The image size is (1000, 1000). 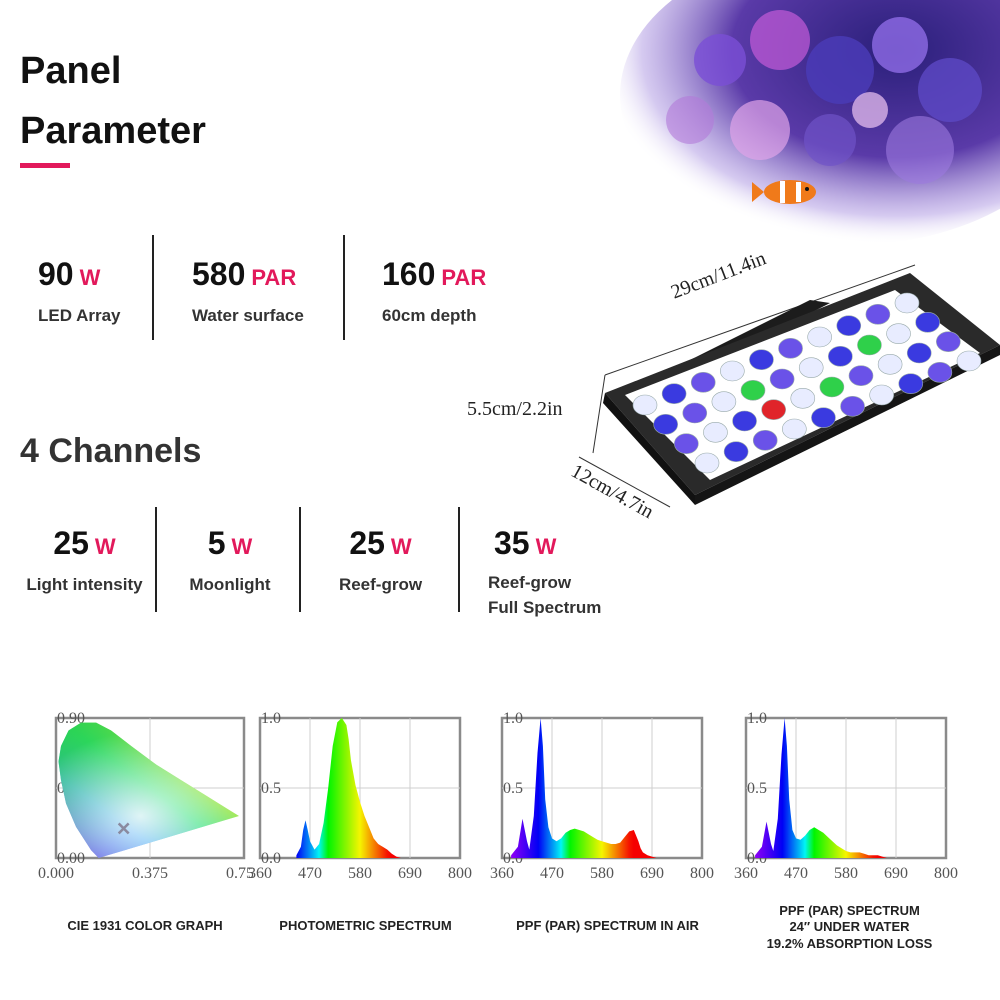 I want to click on y-tick-label: 0.00, so click(x=71, y=858).